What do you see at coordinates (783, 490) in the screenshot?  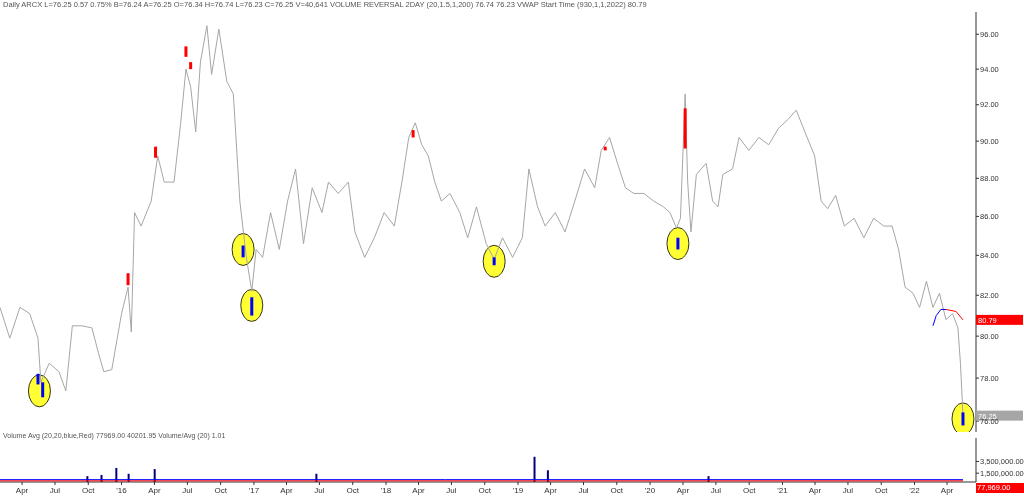 I see `x-tick-label: '21` at bounding box center [783, 490].